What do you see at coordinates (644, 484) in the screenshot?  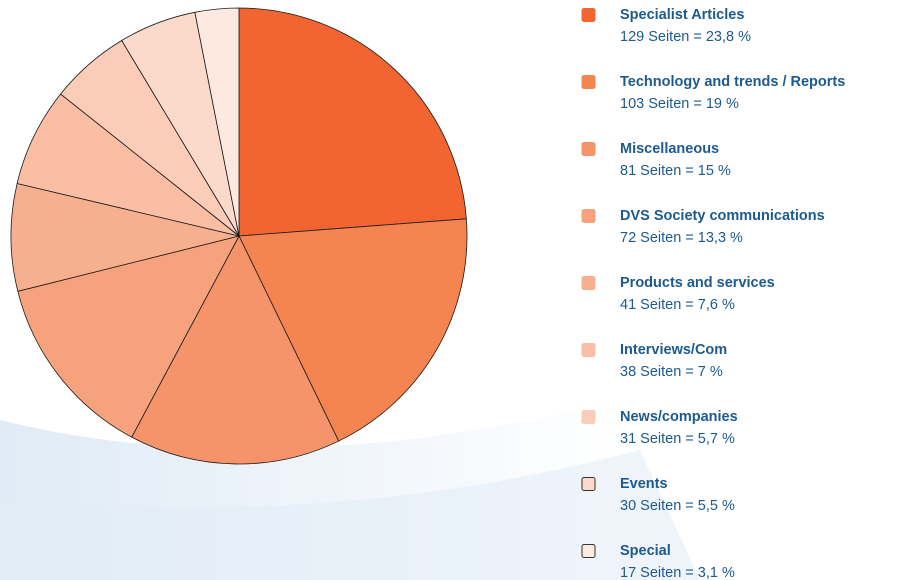 I see `legend-label: Events` at bounding box center [644, 484].